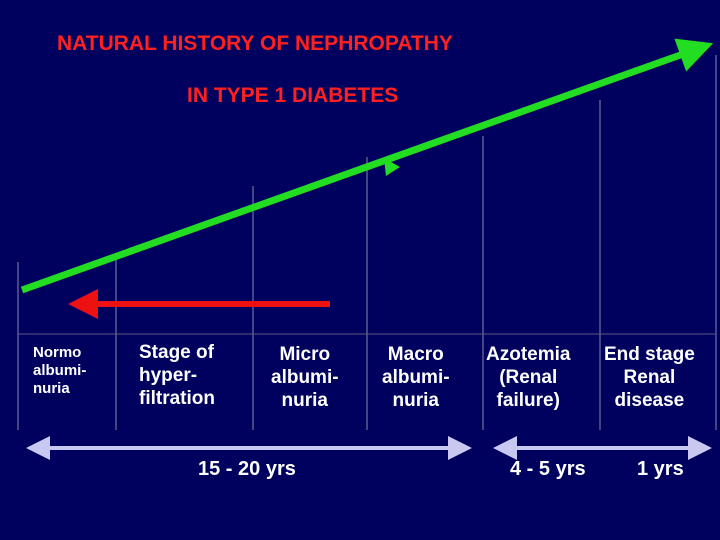 The width and height of the screenshot is (720, 540). Describe the element at coordinates (293, 95) in the screenshot. I see `title-line-2: IN TYPE 1 DIABETES` at that location.